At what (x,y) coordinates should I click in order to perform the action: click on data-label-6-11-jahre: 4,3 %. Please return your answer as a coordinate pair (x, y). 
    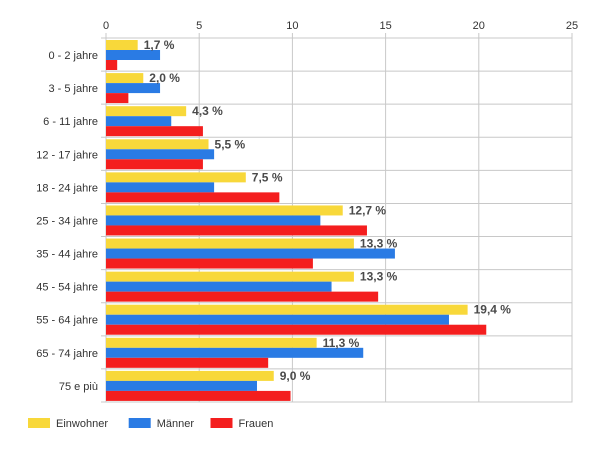
    Looking at the image, I should click on (207, 111).